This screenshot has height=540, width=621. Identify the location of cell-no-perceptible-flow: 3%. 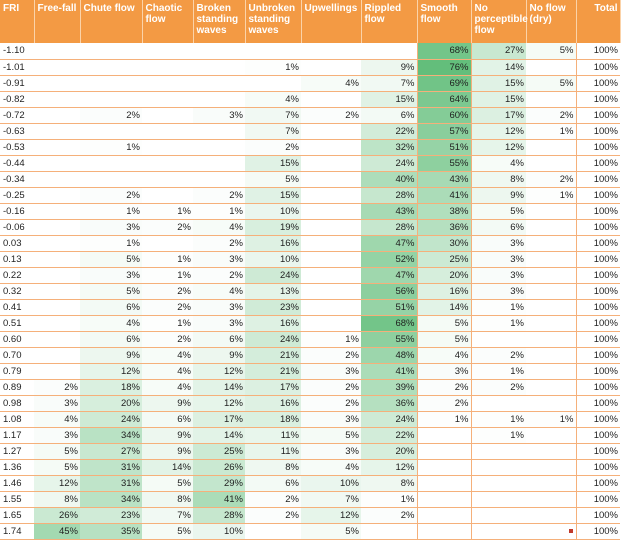
(498, 291).